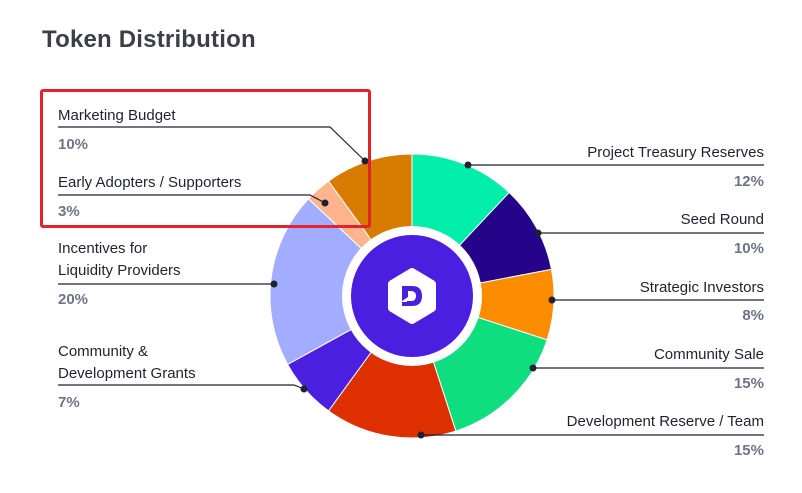  Describe the element at coordinates (748, 248) in the screenshot. I see `pct-seed-round: 10%` at that location.